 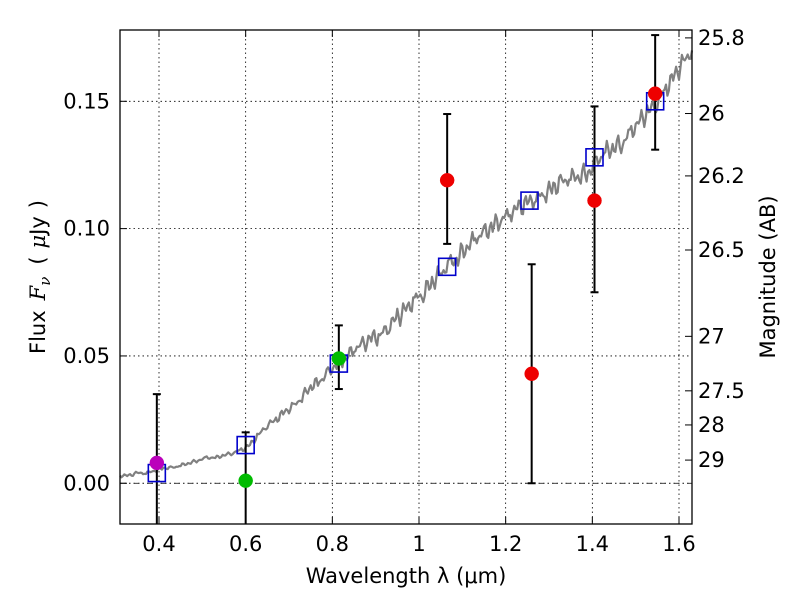 I want to click on x-tick-label: 1.4, so click(x=592, y=544).